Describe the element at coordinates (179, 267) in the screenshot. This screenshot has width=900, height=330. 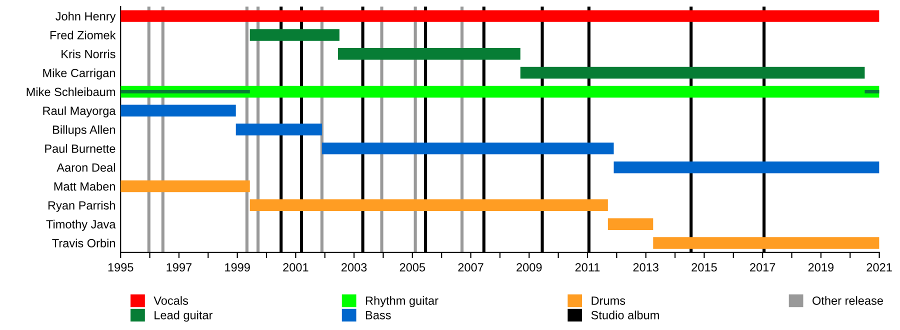
I see `x-tick-label: 1997` at that location.